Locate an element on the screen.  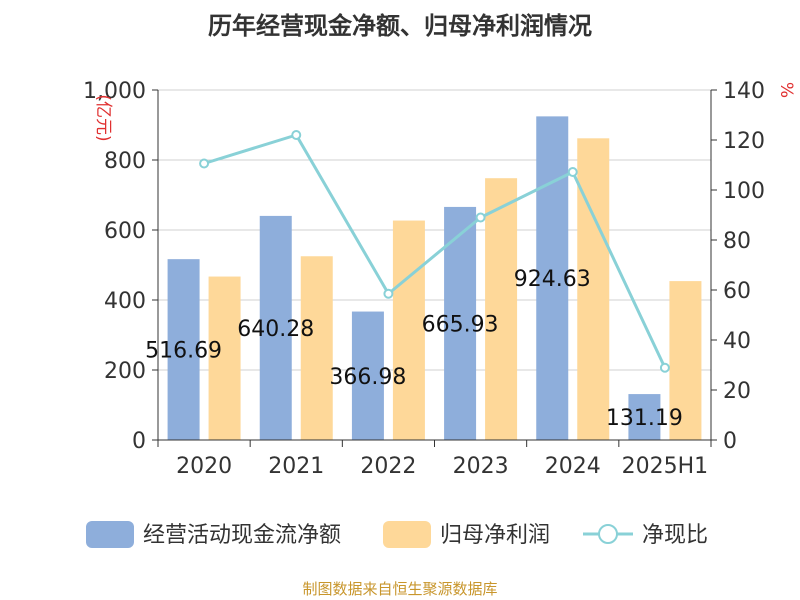
left-axis-tick-label: 0 is located at coordinates (139, 441).